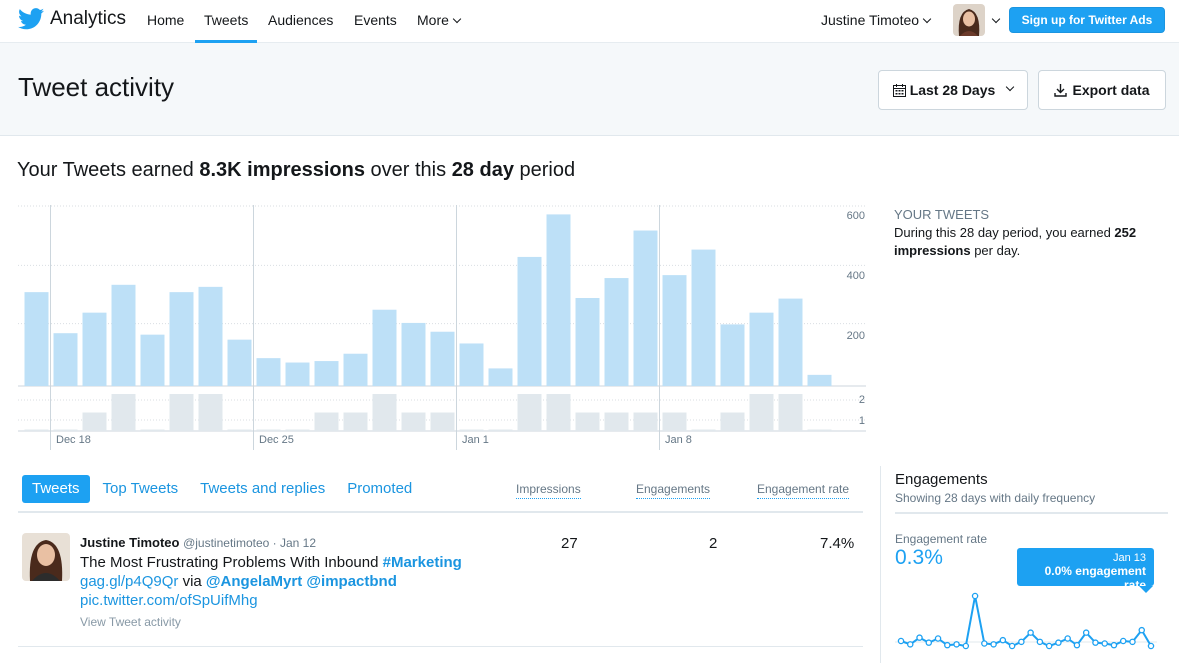  I want to click on nav-more: More, so click(439, 20).